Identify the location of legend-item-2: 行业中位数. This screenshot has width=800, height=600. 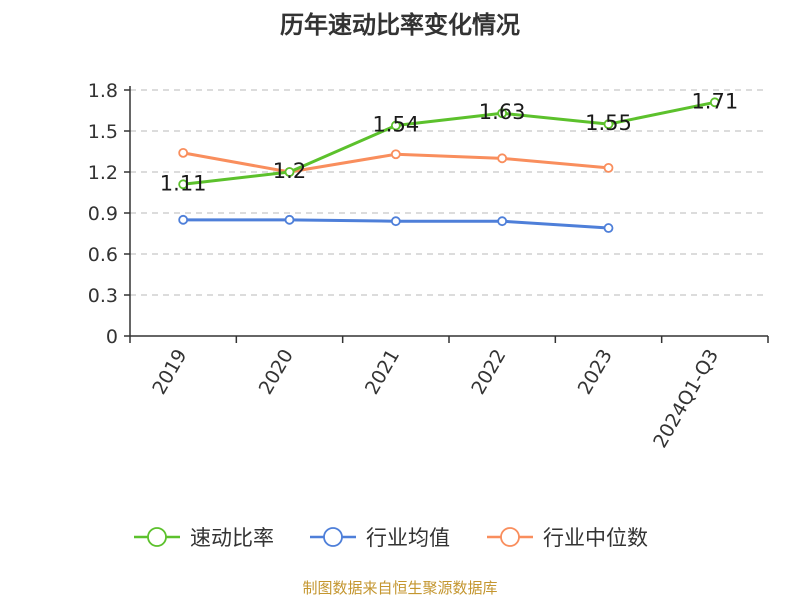
(567, 538).